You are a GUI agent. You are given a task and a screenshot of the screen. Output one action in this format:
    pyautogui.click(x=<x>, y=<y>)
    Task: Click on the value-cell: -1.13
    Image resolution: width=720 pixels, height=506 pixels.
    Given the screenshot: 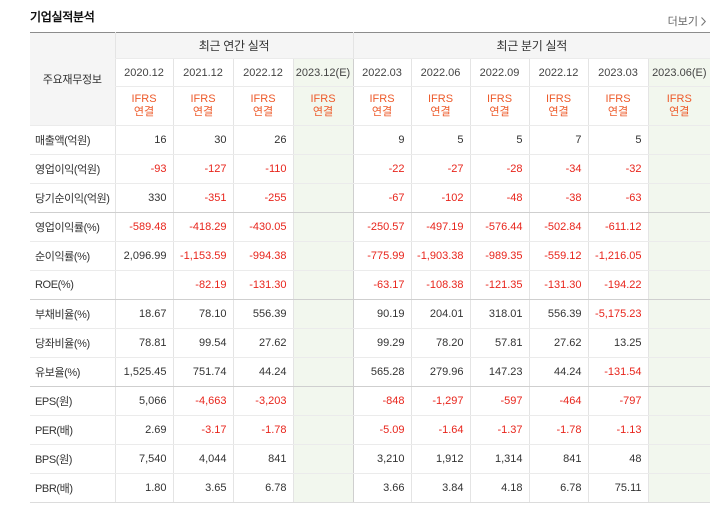 What is the action you would take?
    pyautogui.click(x=618, y=430)
    